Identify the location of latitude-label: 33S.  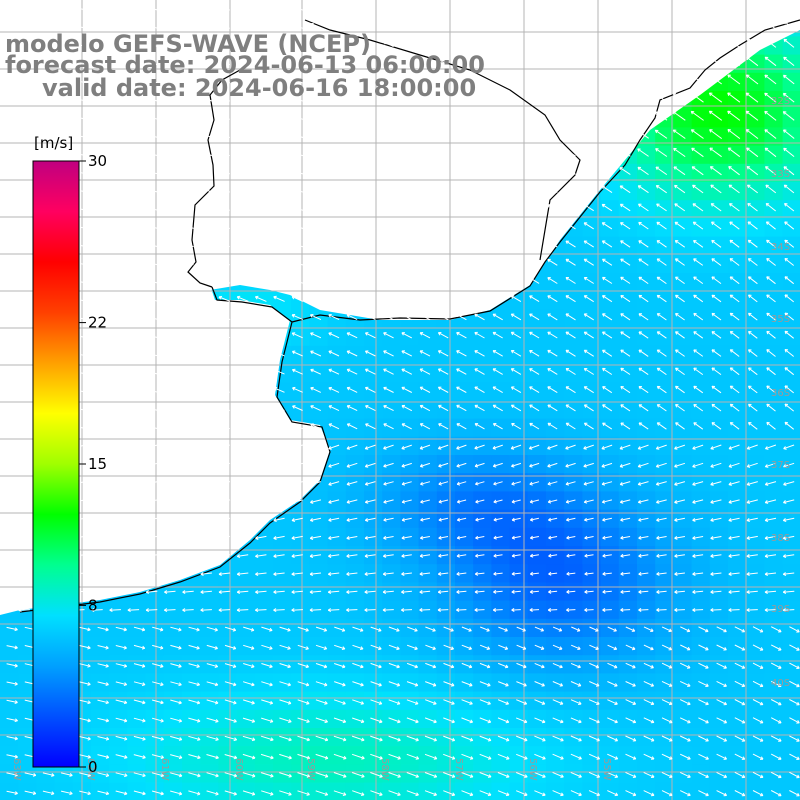
(780, 174).